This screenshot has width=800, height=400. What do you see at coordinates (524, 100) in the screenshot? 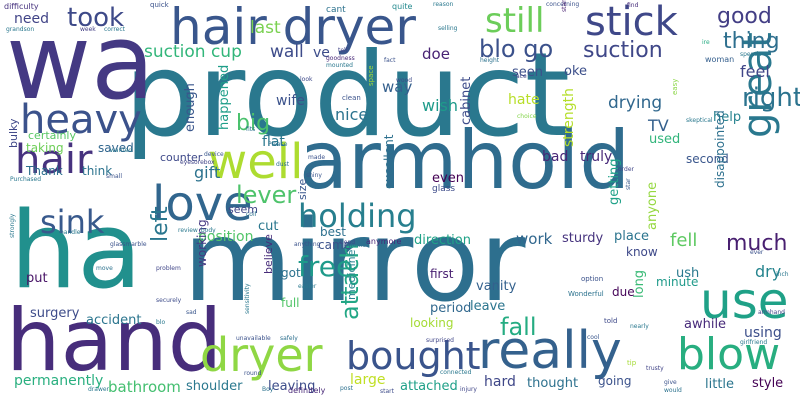
I see `cloud-word: hate` at bounding box center [524, 100].